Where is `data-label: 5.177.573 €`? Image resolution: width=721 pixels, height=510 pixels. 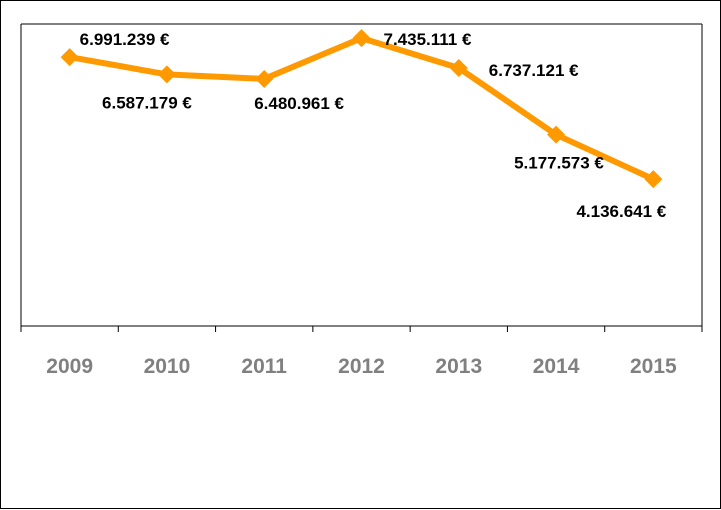
data-label: 5.177.573 € is located at coordinates (559, 163).